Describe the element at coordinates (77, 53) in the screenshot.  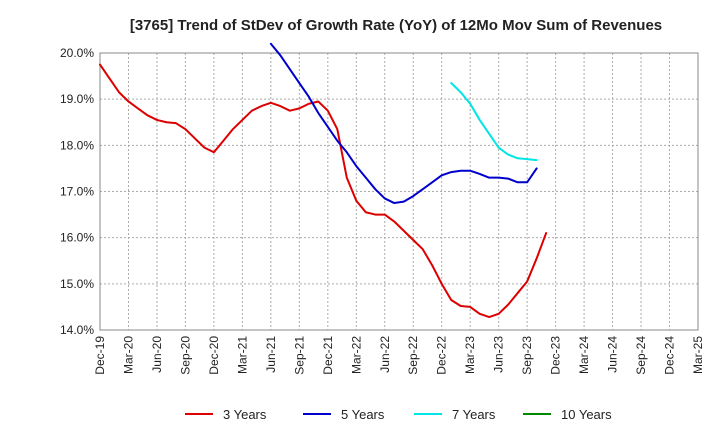
I see `y-tick-label: 20.0%` at that location.